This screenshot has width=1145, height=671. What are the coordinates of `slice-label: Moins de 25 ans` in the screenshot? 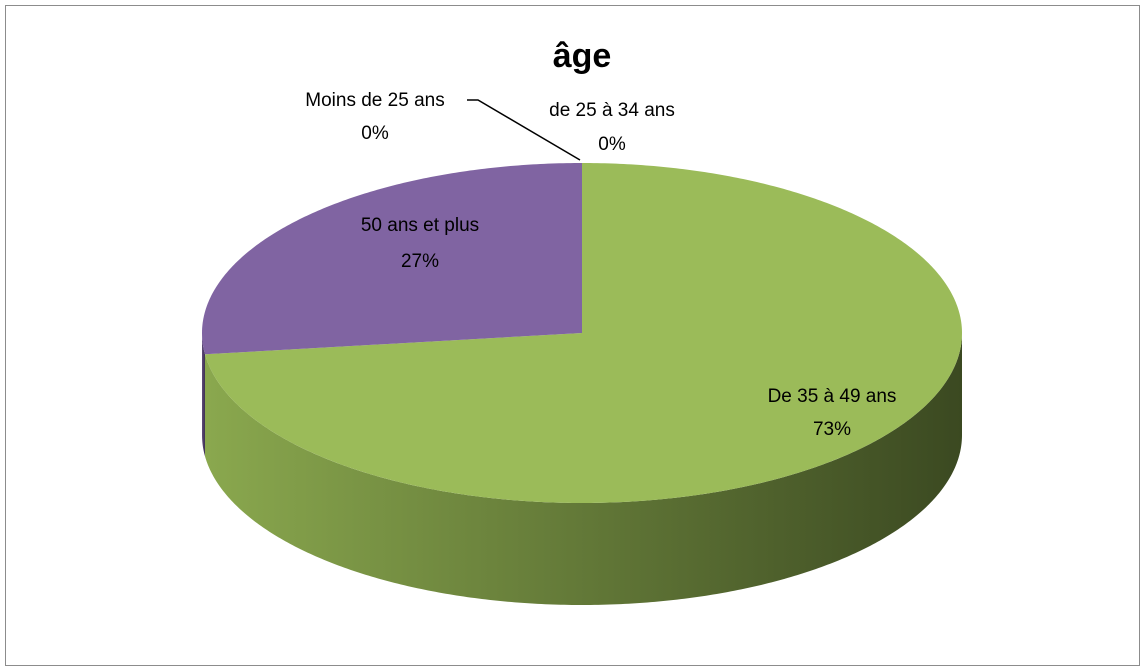 It's located at (374, 100).